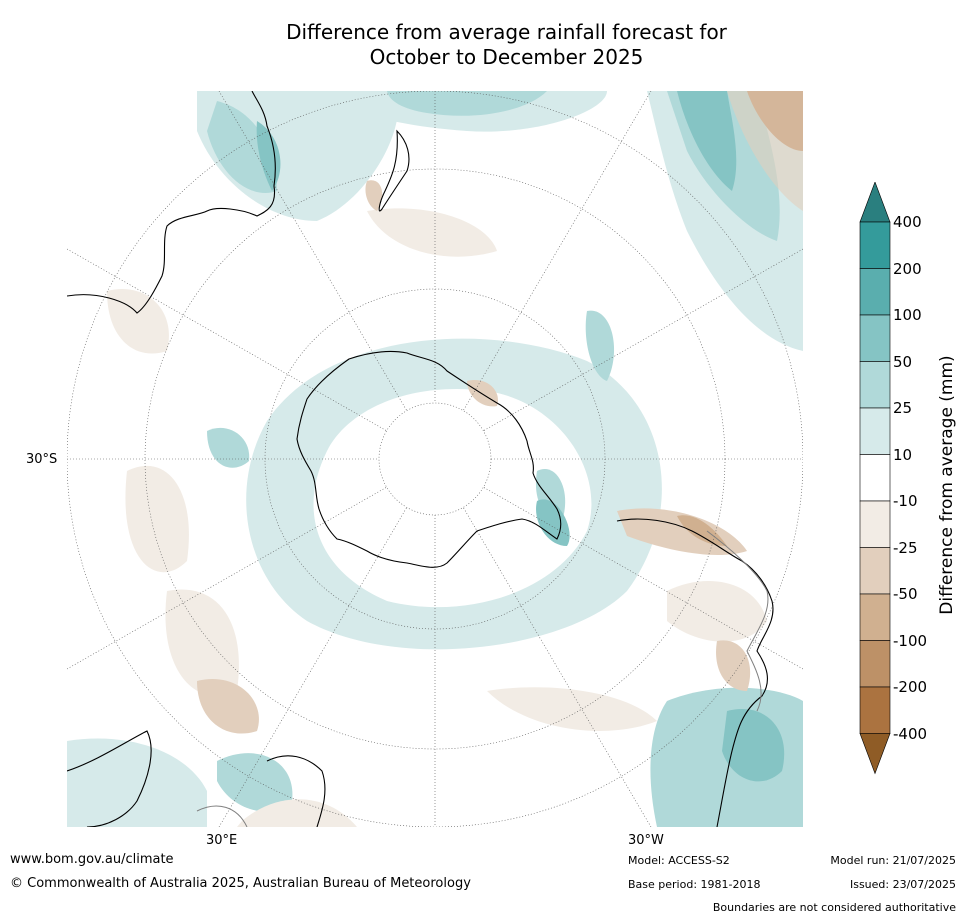  Describe the element at coordinates (296, 791) in the screenshot. I see `madagascar-coastline` at that location.